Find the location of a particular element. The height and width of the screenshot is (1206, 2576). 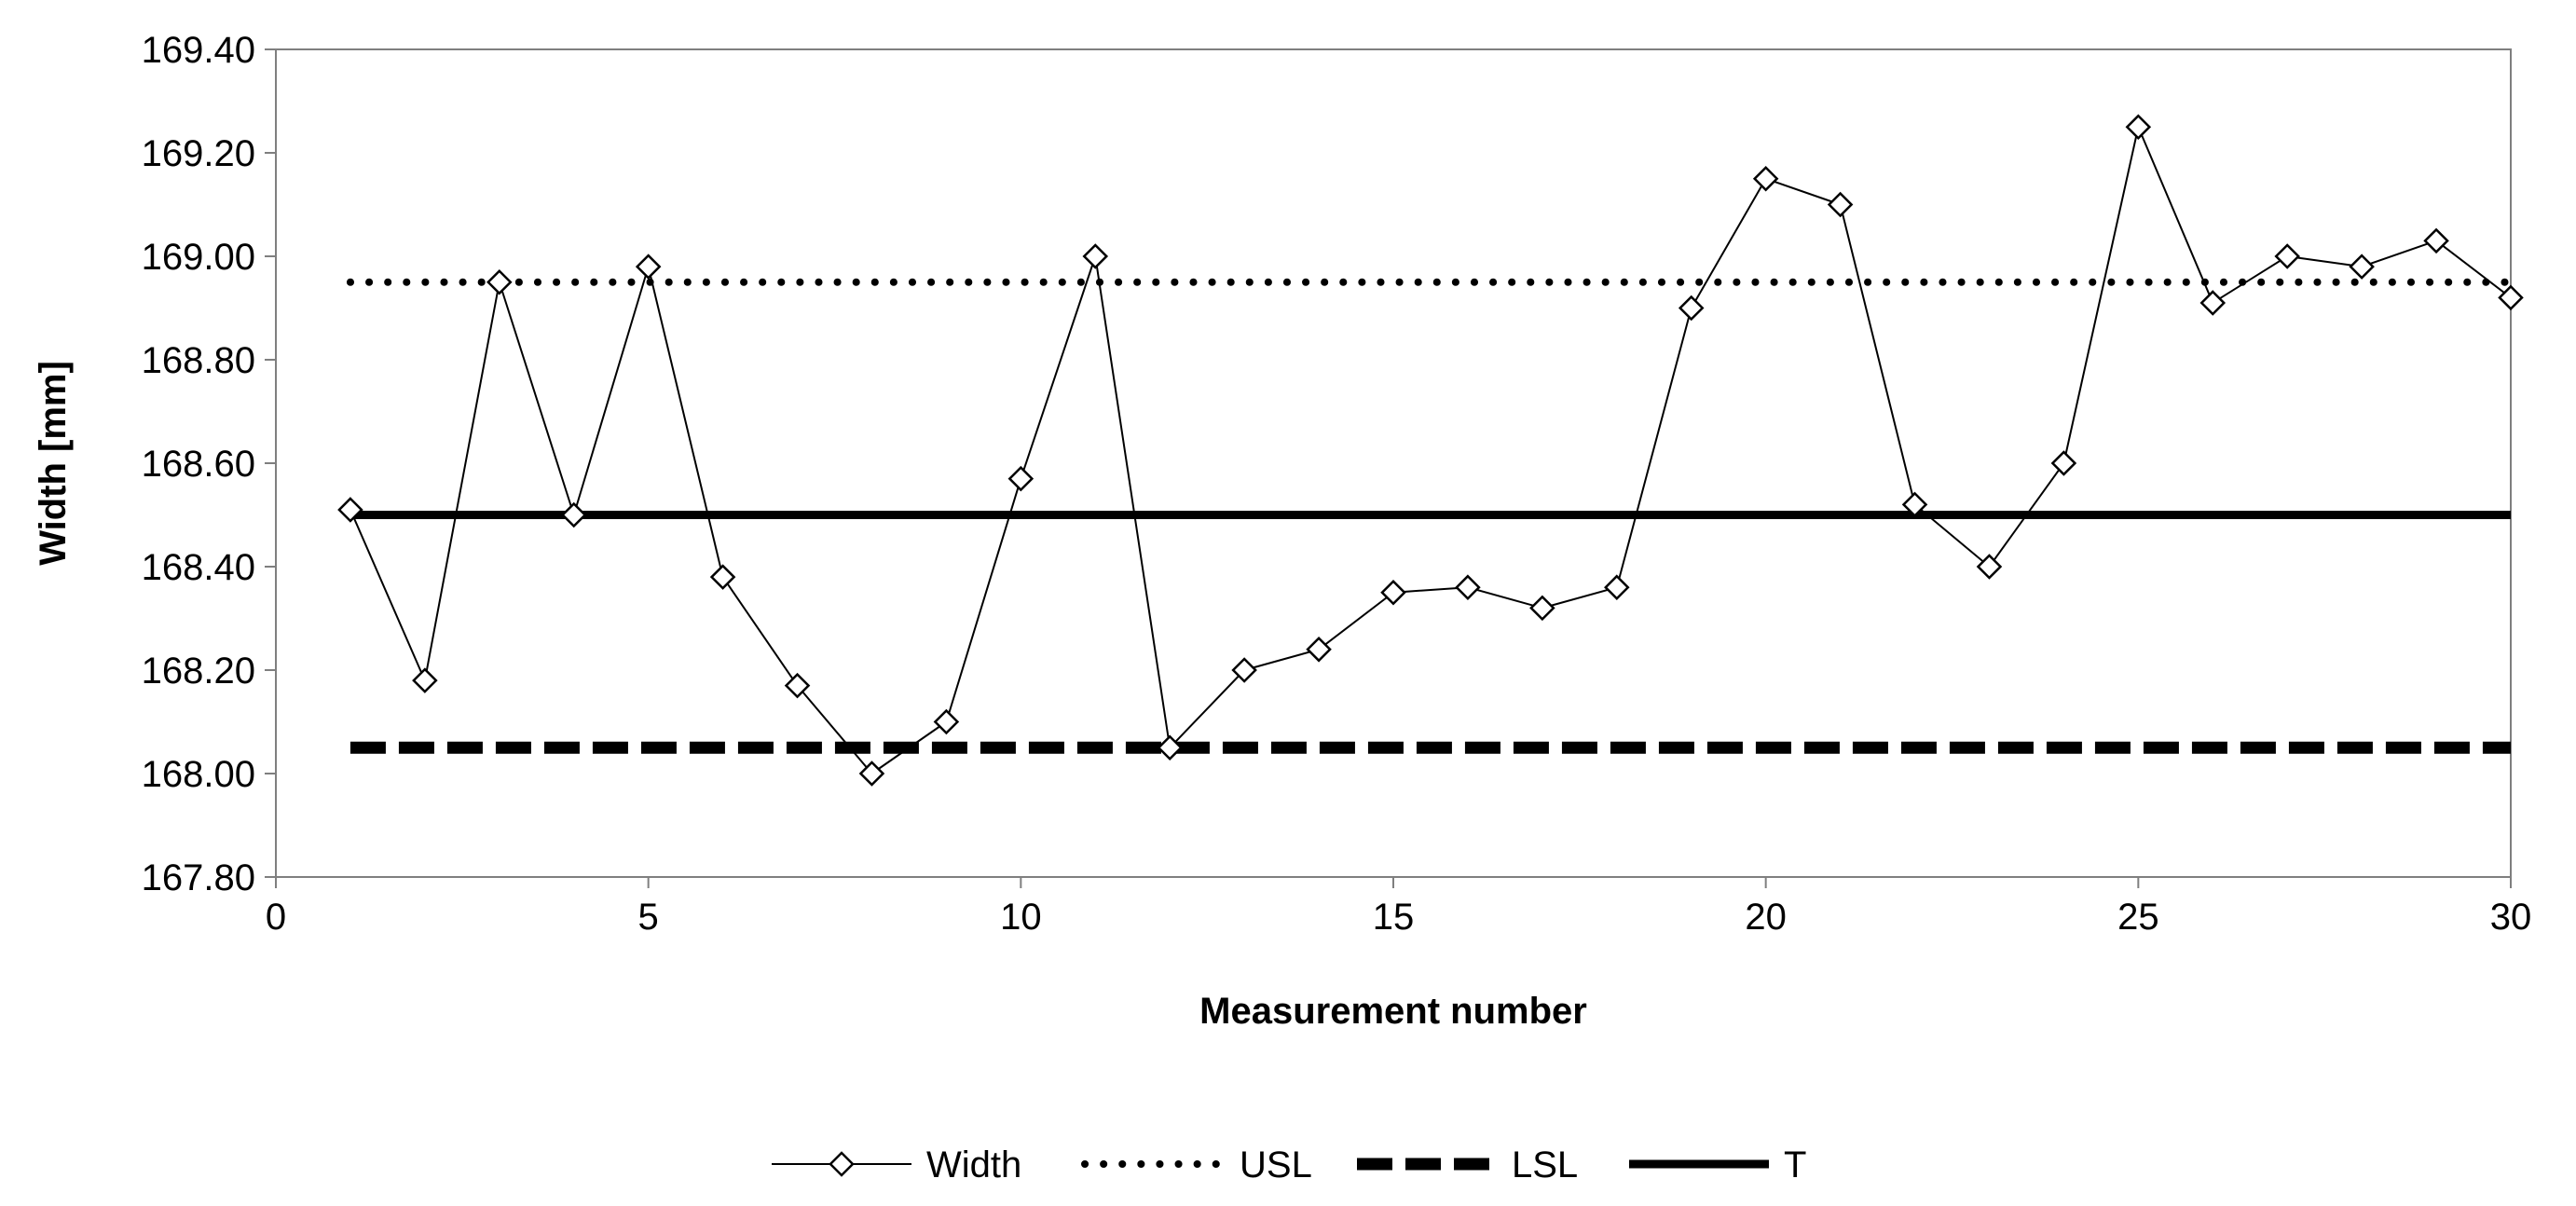

y-tick-label: 168.60 is located at coordinates (198, 464).